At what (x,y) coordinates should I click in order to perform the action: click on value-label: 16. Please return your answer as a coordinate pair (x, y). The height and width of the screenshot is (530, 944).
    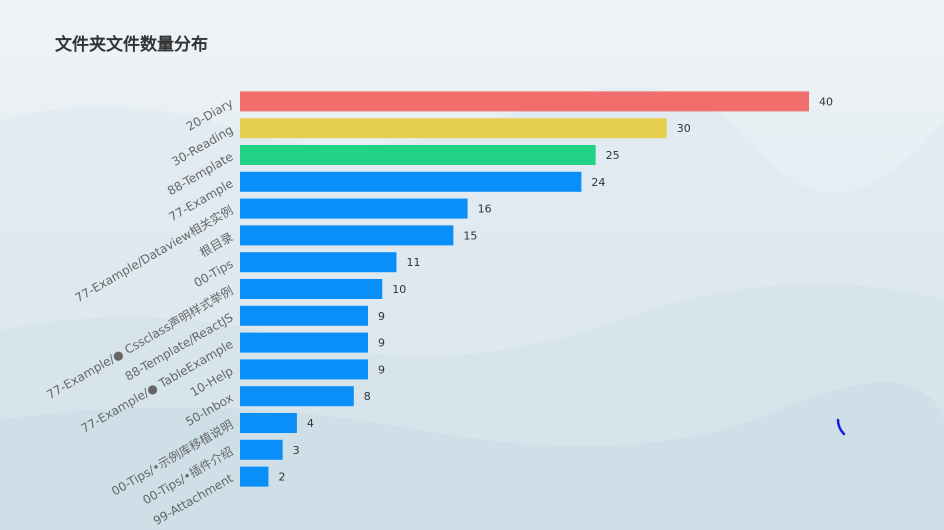
    Looking at the image, I should click on (485, 209).